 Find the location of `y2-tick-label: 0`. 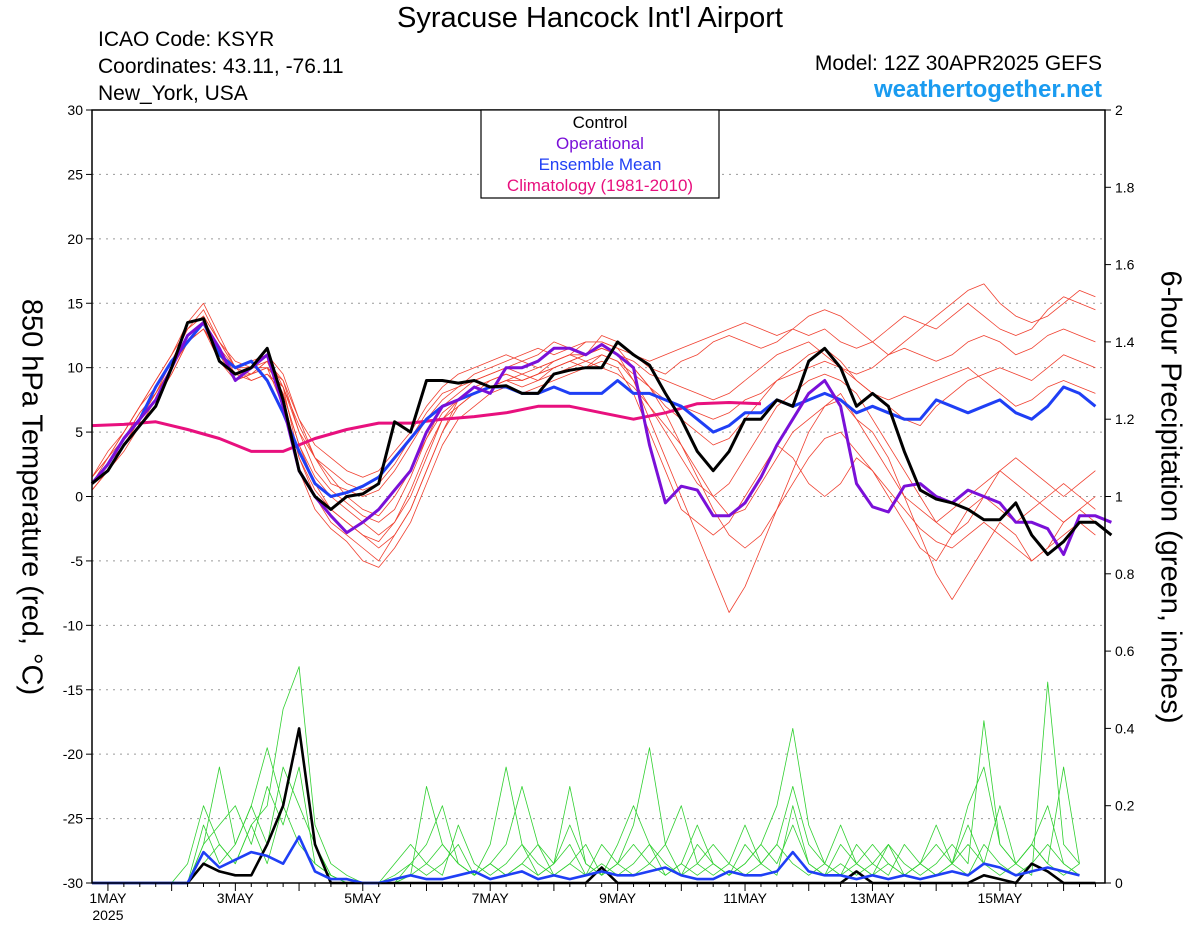

y2-tick-label: 0 is located at coordinates (1119, 883).